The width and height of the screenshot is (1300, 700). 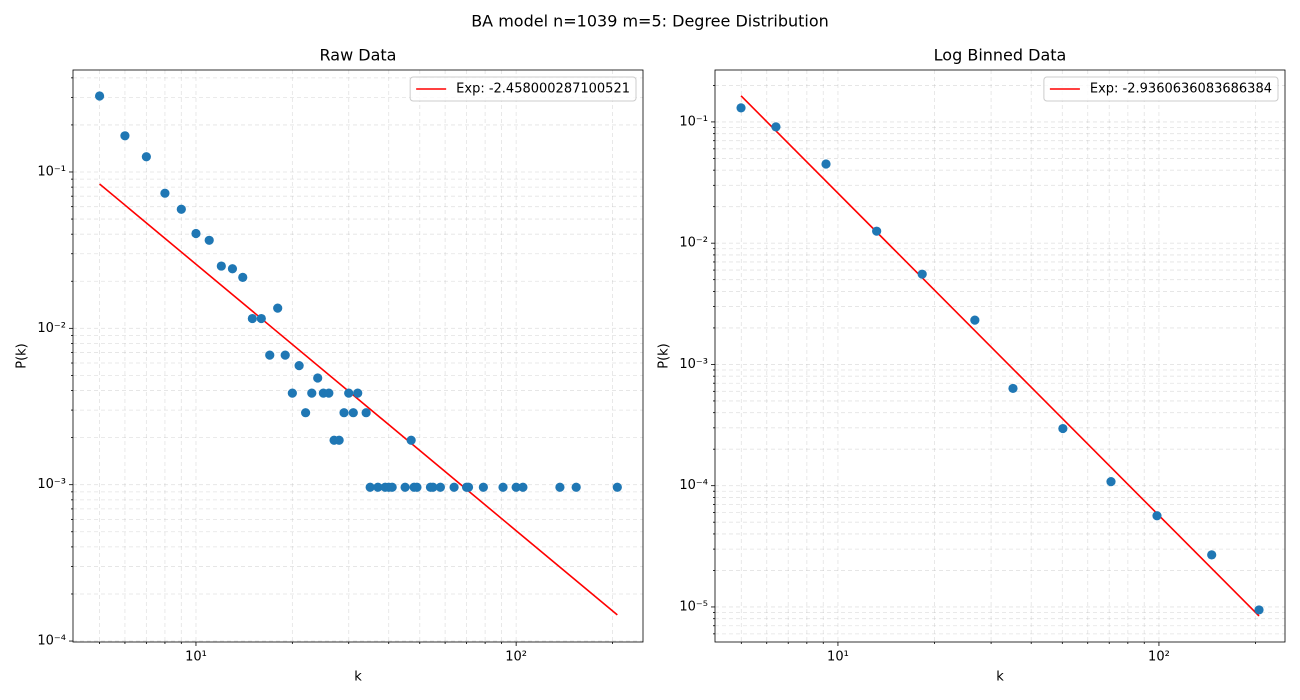 I want to click on figure-title: BA model n=1039 m=5: Degree Distribution, so click(x=650, y=21).